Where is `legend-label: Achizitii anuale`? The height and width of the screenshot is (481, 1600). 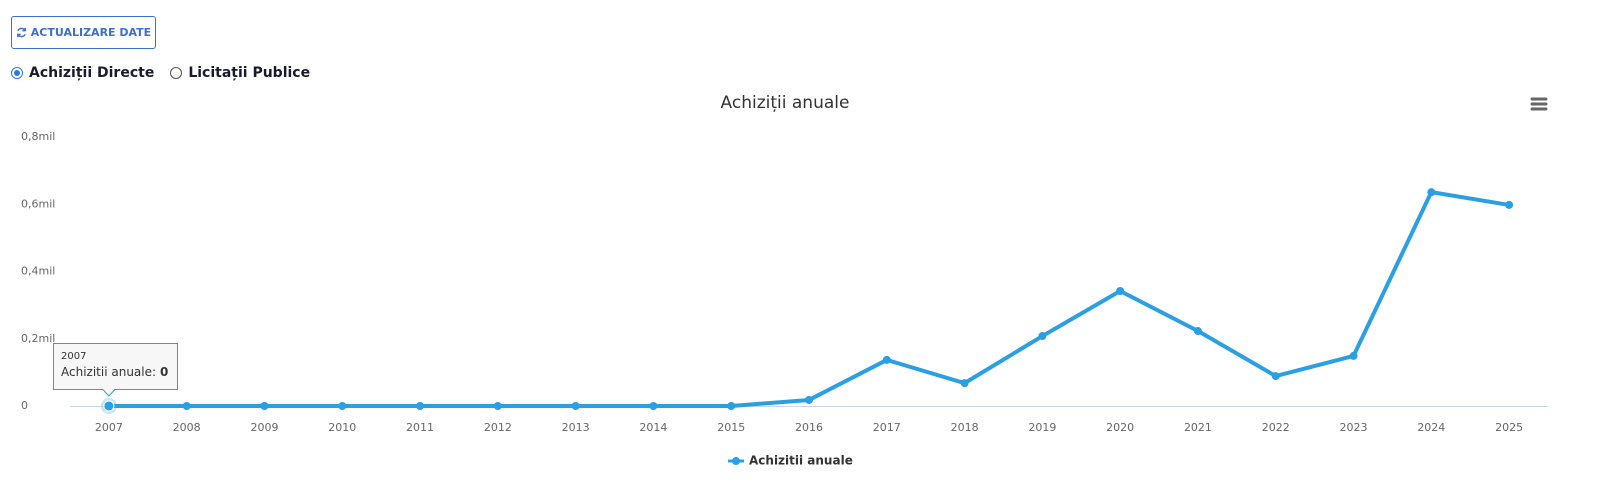 legend-label: Achizitii anuale is located at coordinates (801, 461).